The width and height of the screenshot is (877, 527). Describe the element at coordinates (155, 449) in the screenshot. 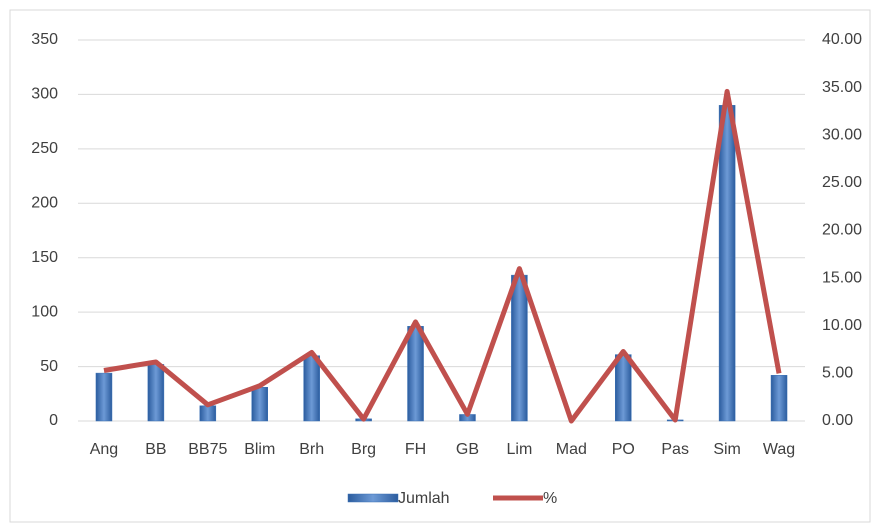

I see `x-tick-label: BB` at that location.